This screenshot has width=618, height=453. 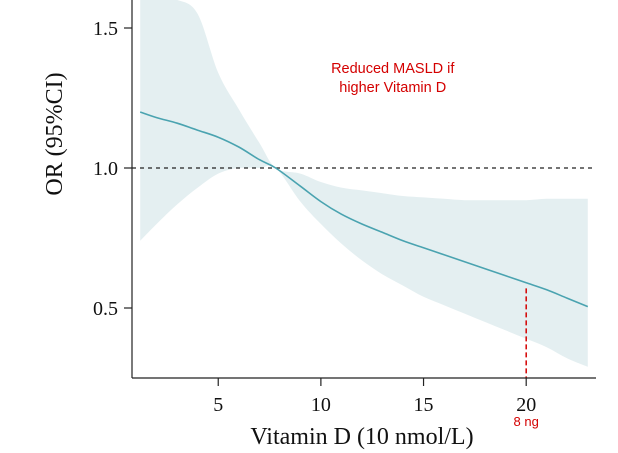 What do you see at coordinates (55, 133) in the screenshot?
I see `y-axis-label: OR (95%CI)` at bounding box center [55, 133].